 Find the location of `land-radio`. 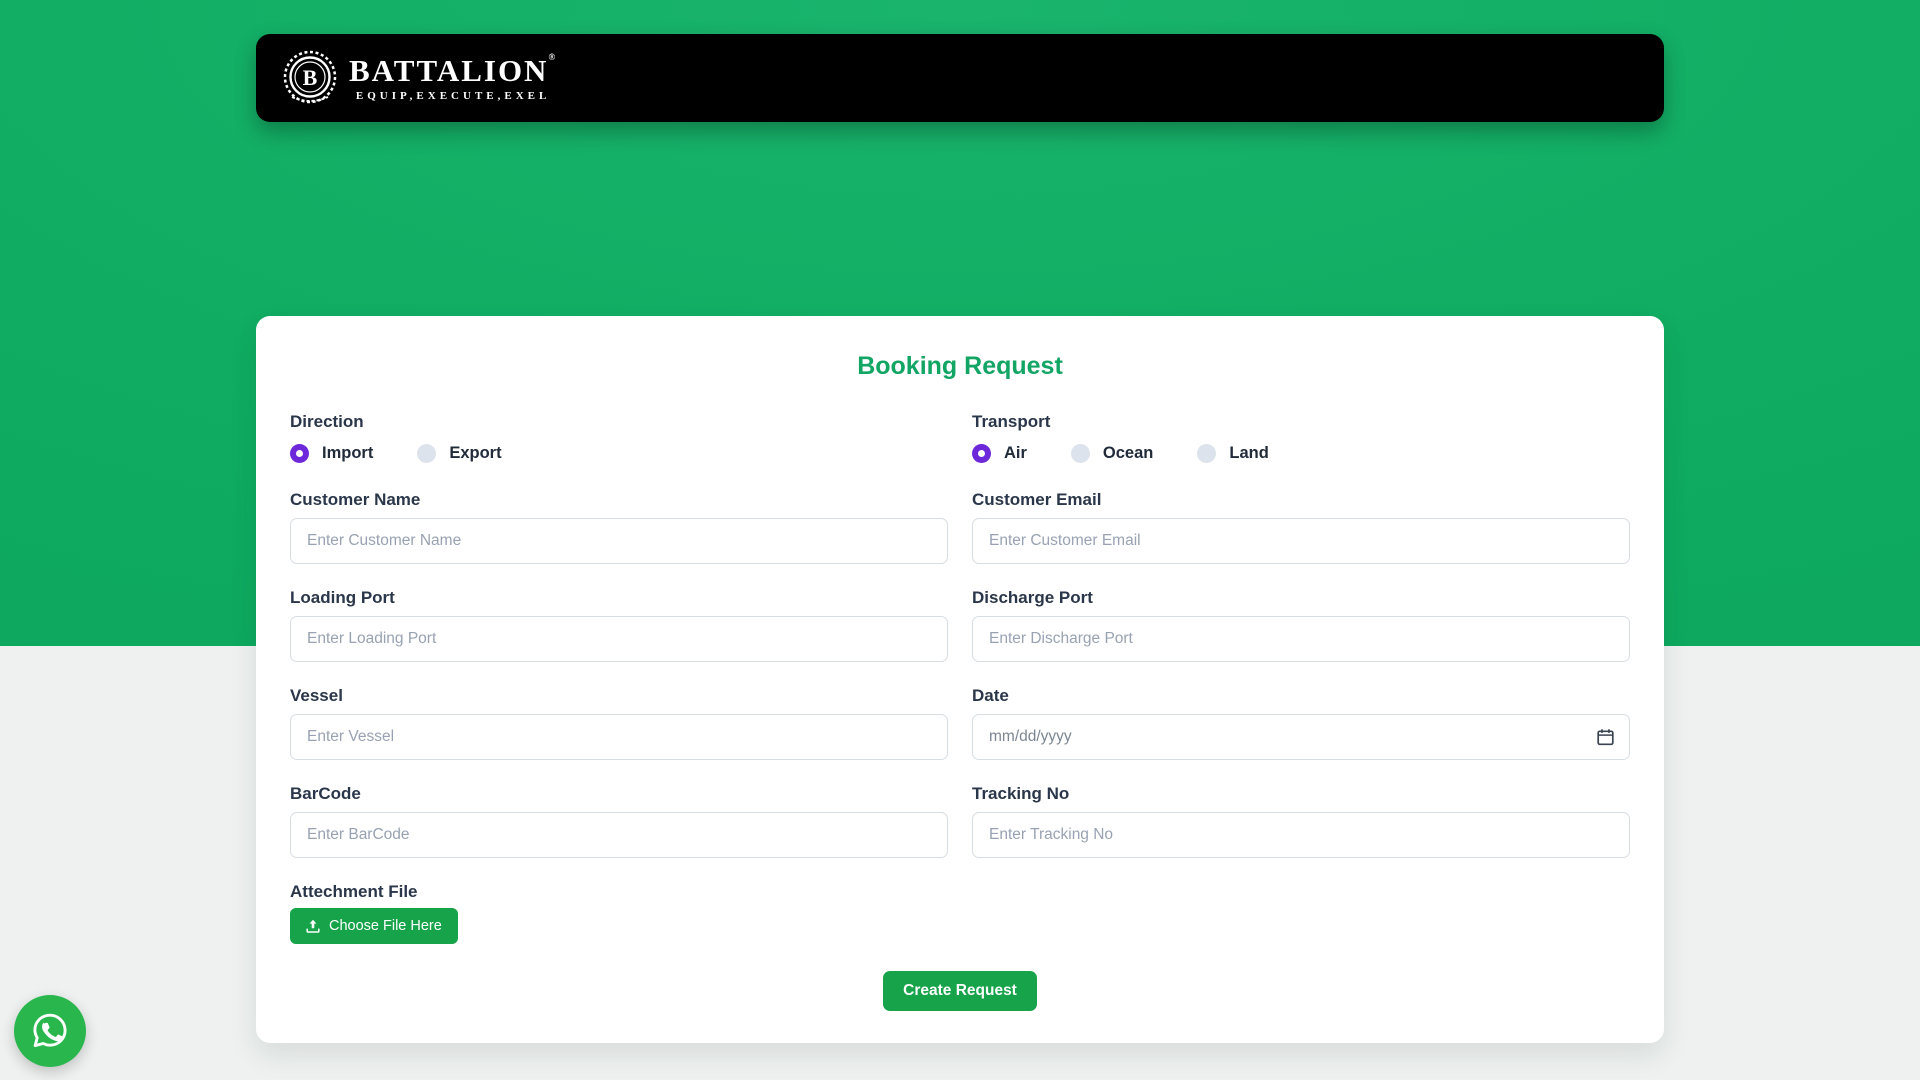

land-radio is located at coordinates (1207, 453).